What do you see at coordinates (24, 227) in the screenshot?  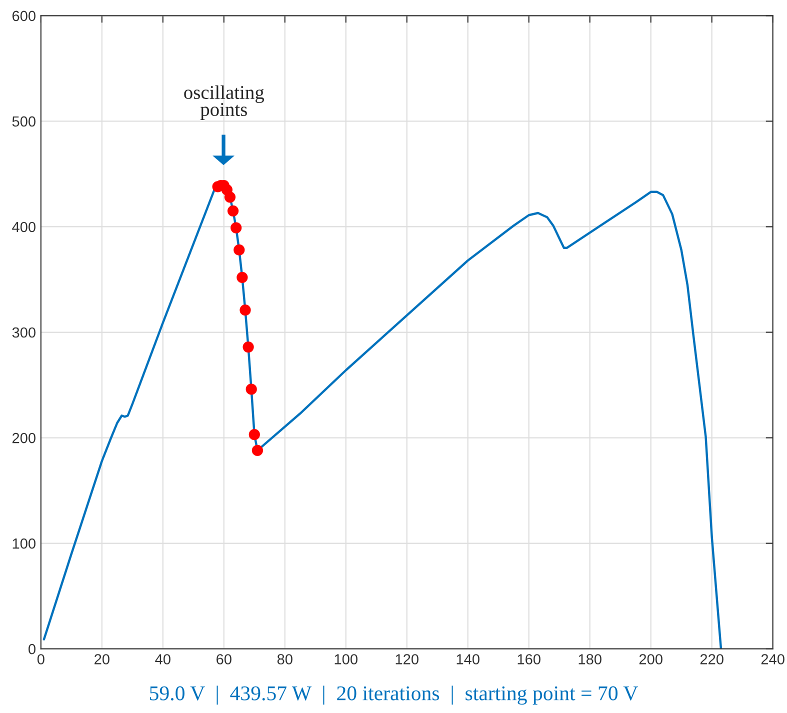 I see `y-tick-label: 400` at bounding box center [24, 227].